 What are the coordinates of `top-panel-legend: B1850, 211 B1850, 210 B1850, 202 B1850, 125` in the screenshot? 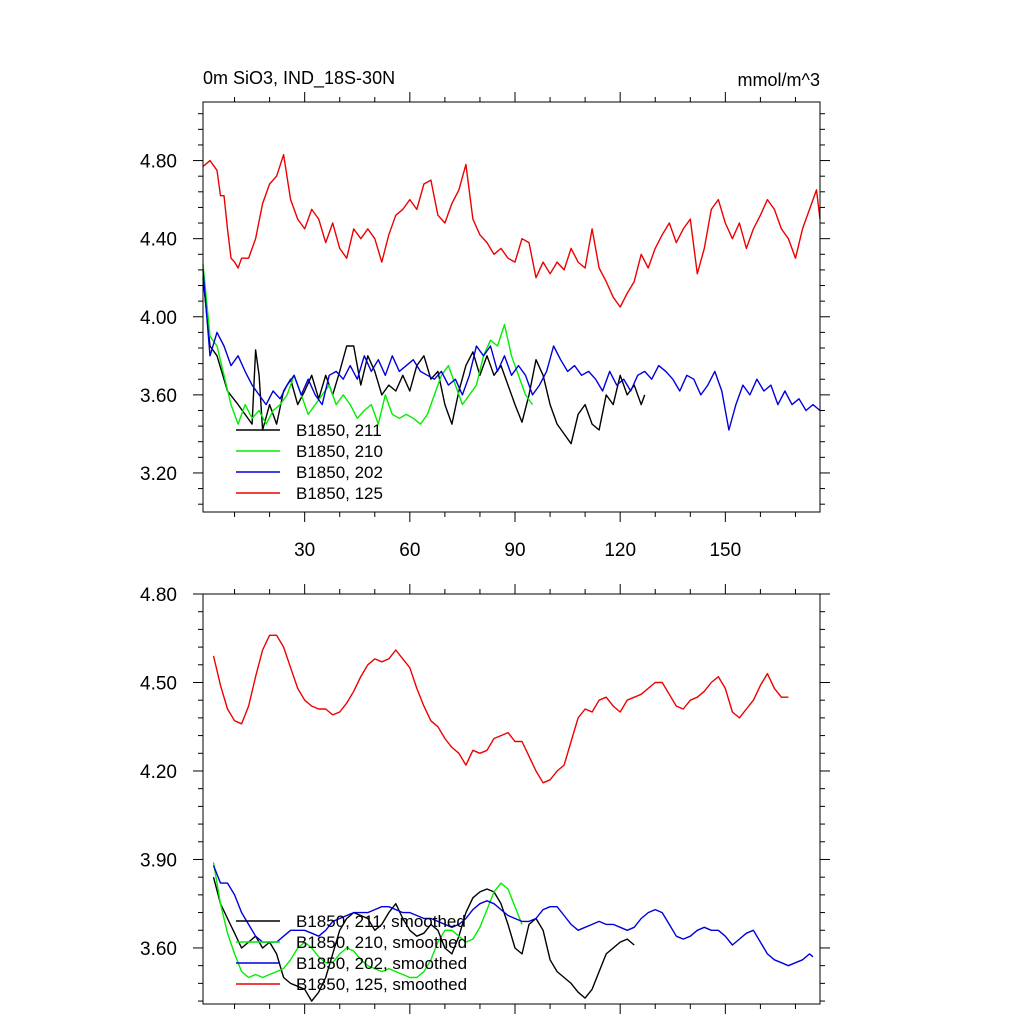 It's located at (309, 462).